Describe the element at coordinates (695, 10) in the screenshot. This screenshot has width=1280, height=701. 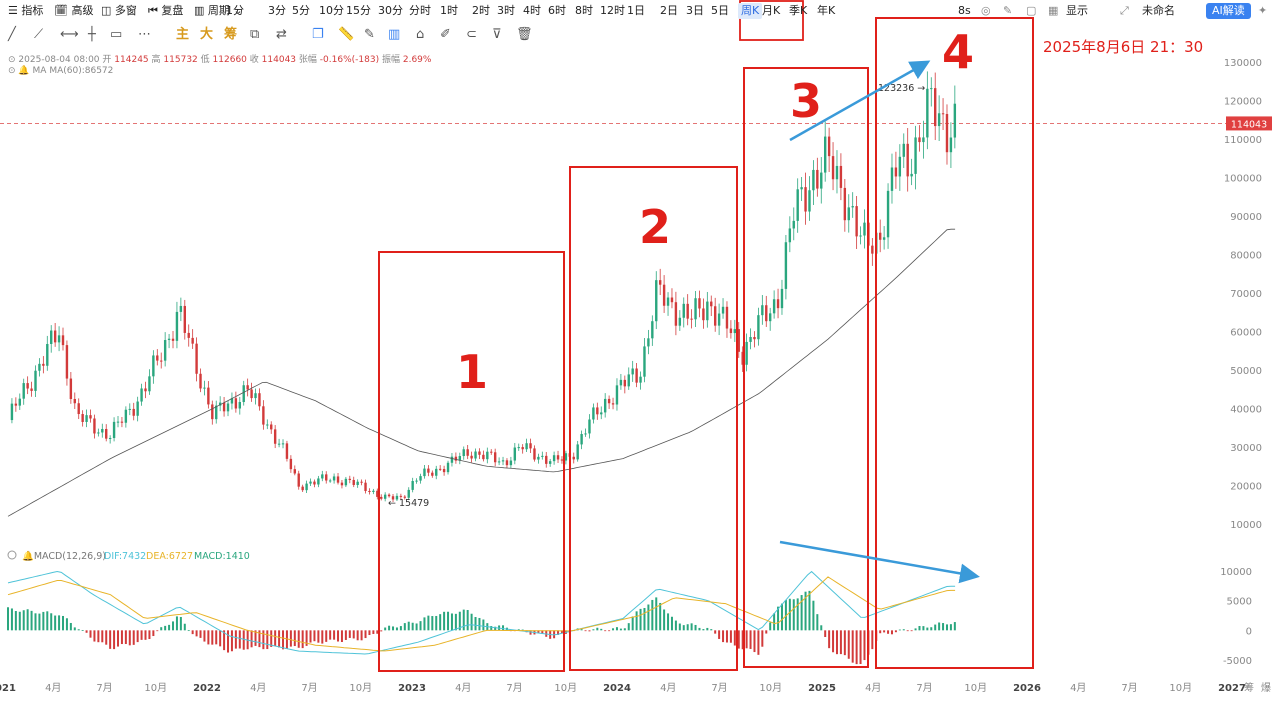
I see `period-item-21: 3日` at that location.